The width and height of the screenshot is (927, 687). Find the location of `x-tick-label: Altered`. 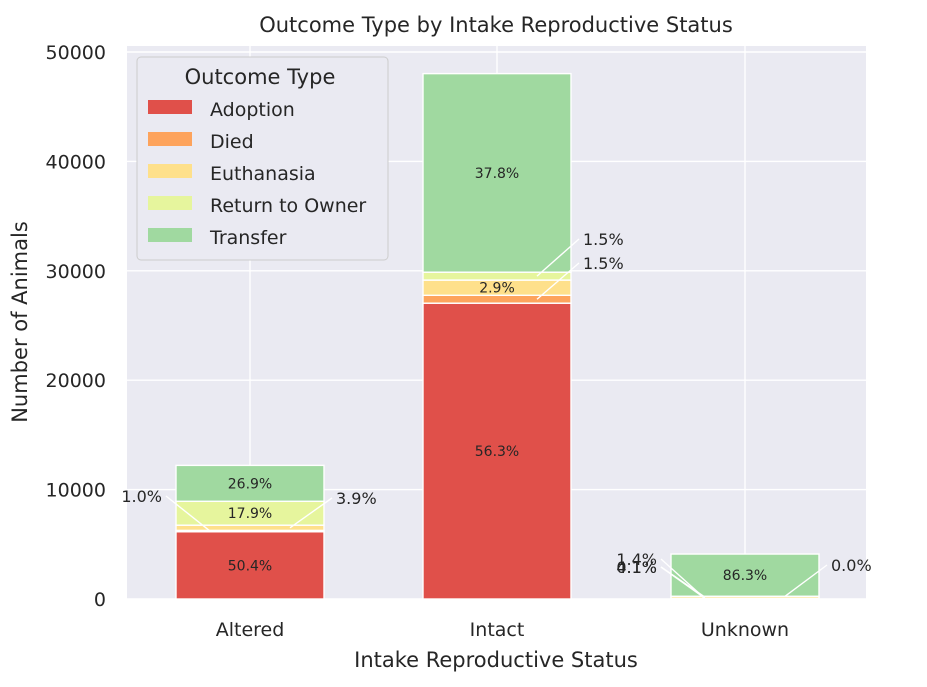

x-tick-label: Altered is located at coordinates (250, 630).